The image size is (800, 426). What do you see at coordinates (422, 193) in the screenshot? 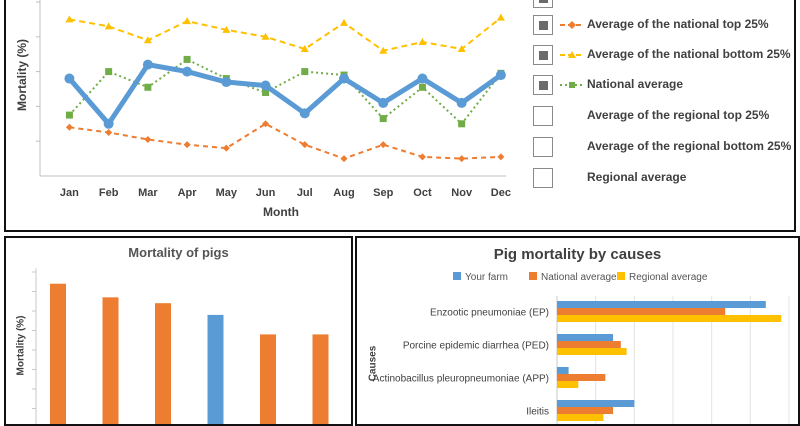
I see `x-tick-label: Oct` at bounding box center [422, 193].